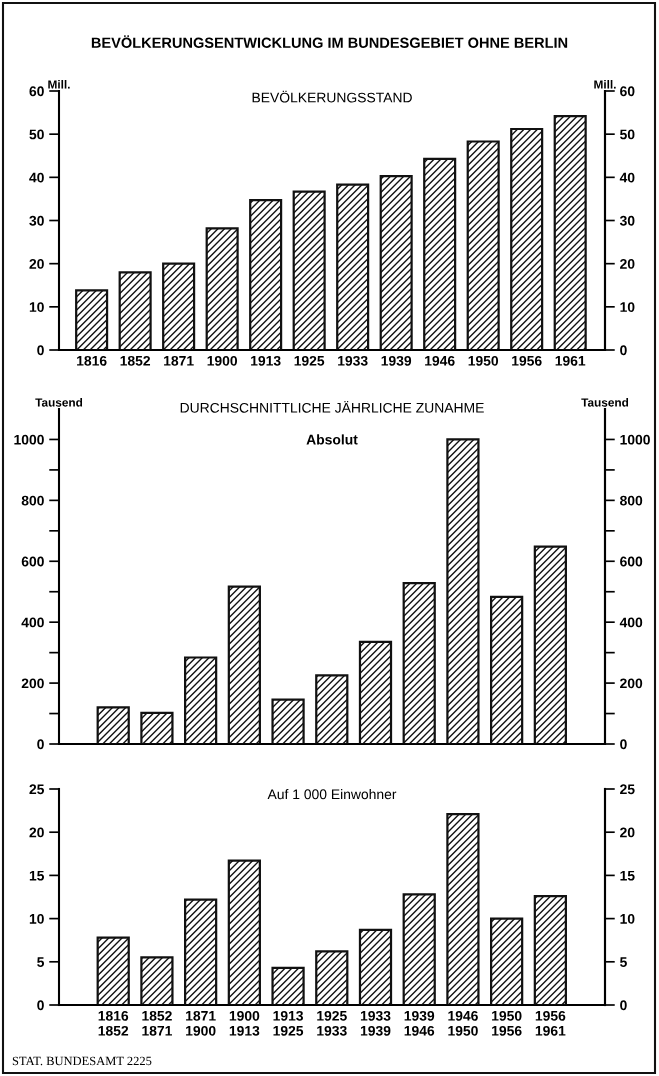 Image resolution: width=659 pixels, height=1076 pixels. Describe the element at coordinates (59, 84) in the screenshot. I see `y-axis-title: Mill.` at that location.